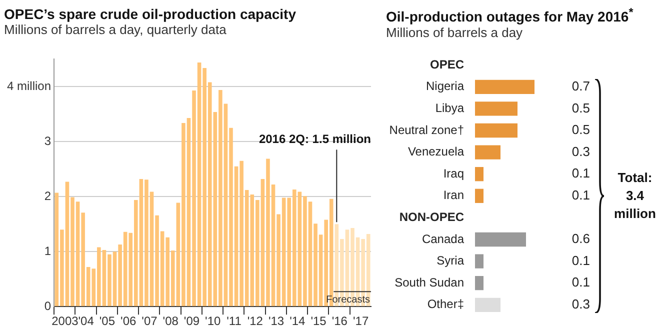 This screenshot has height=328, width=665. Describe the element at coordinates (150, 321) in the screenshot. I see `x-tick-label: '07` at that location.